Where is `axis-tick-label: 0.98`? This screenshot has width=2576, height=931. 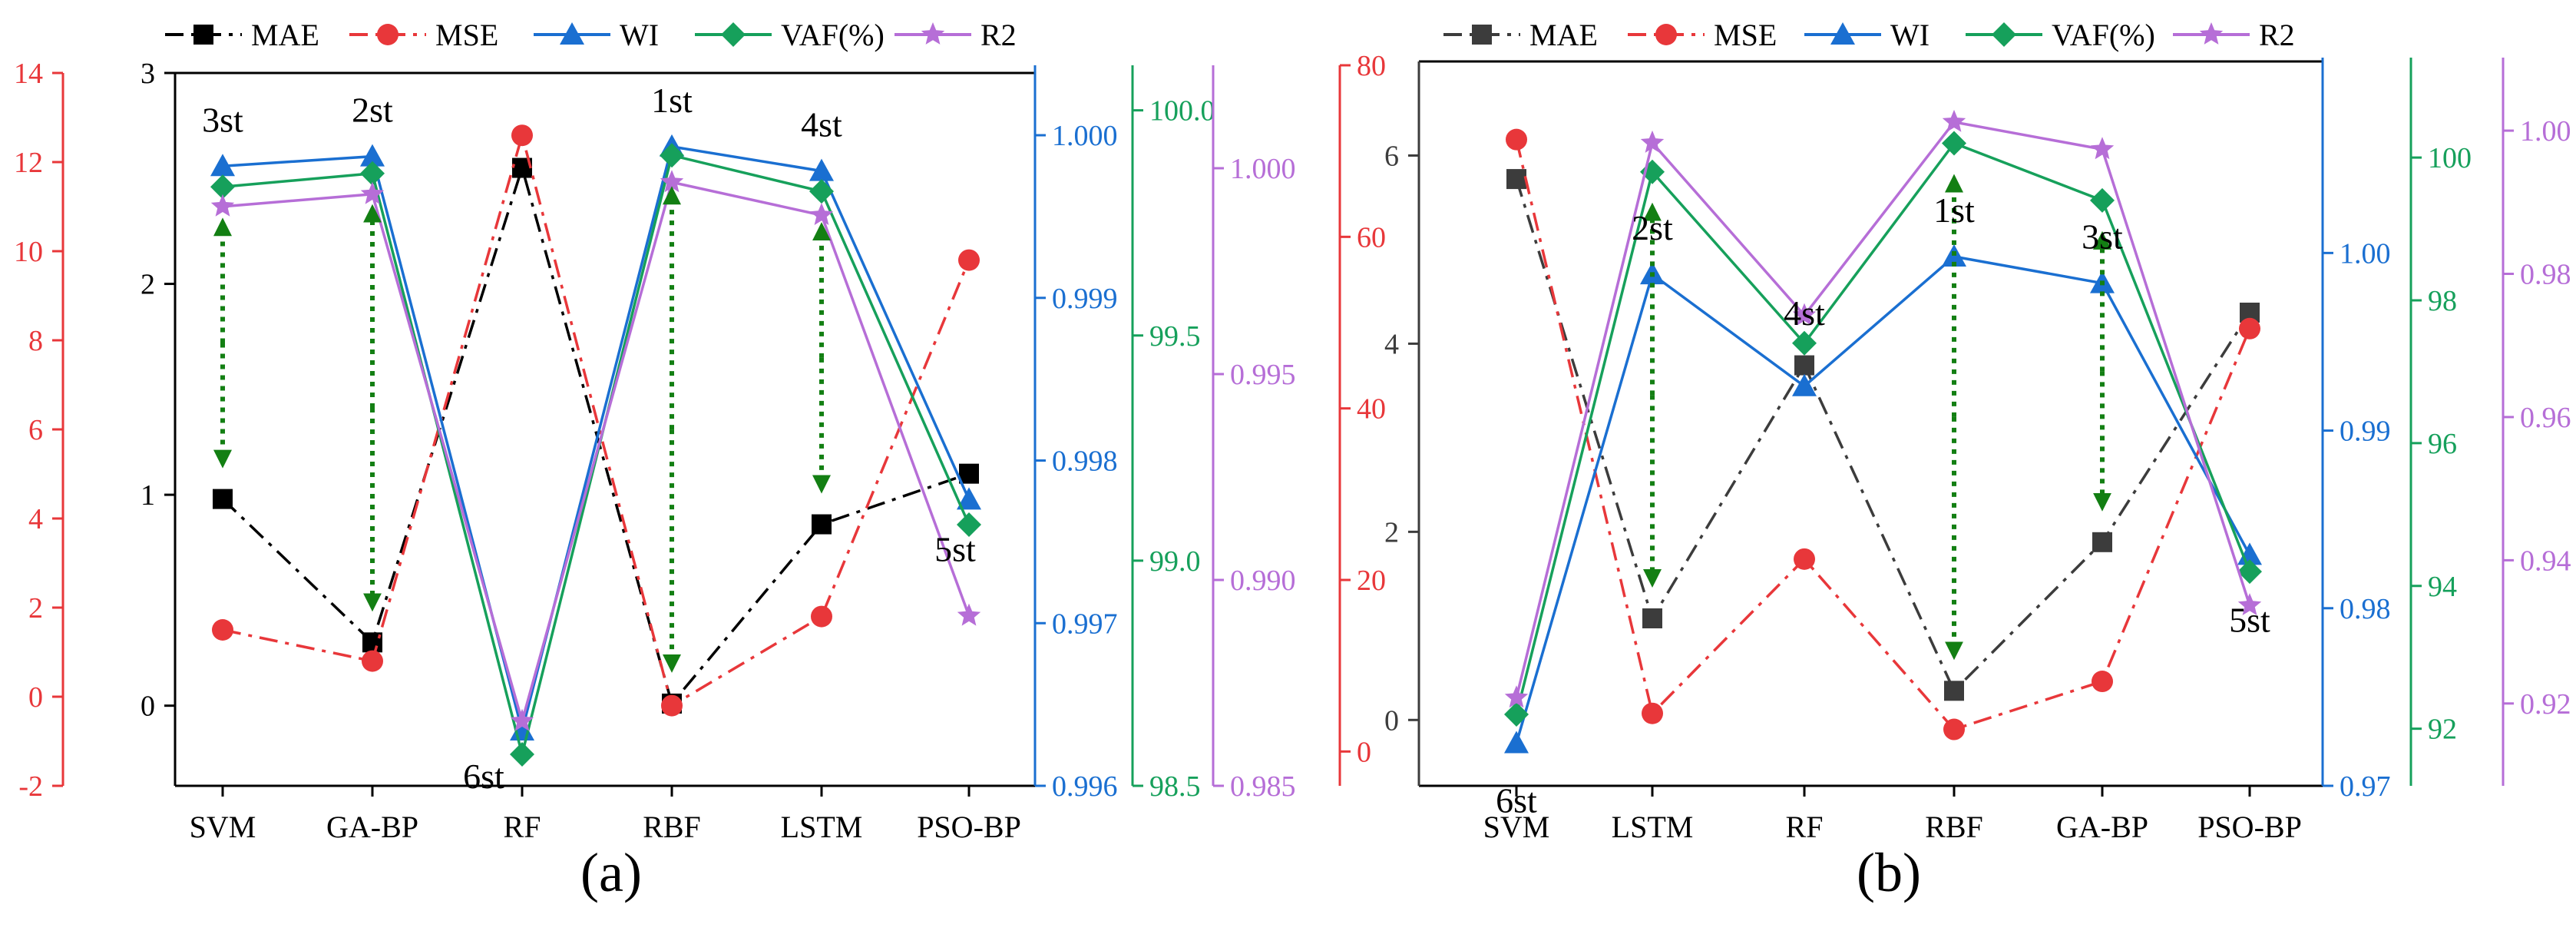
axis-tick-label: 0.98 is located at coordinates (2545, 275).